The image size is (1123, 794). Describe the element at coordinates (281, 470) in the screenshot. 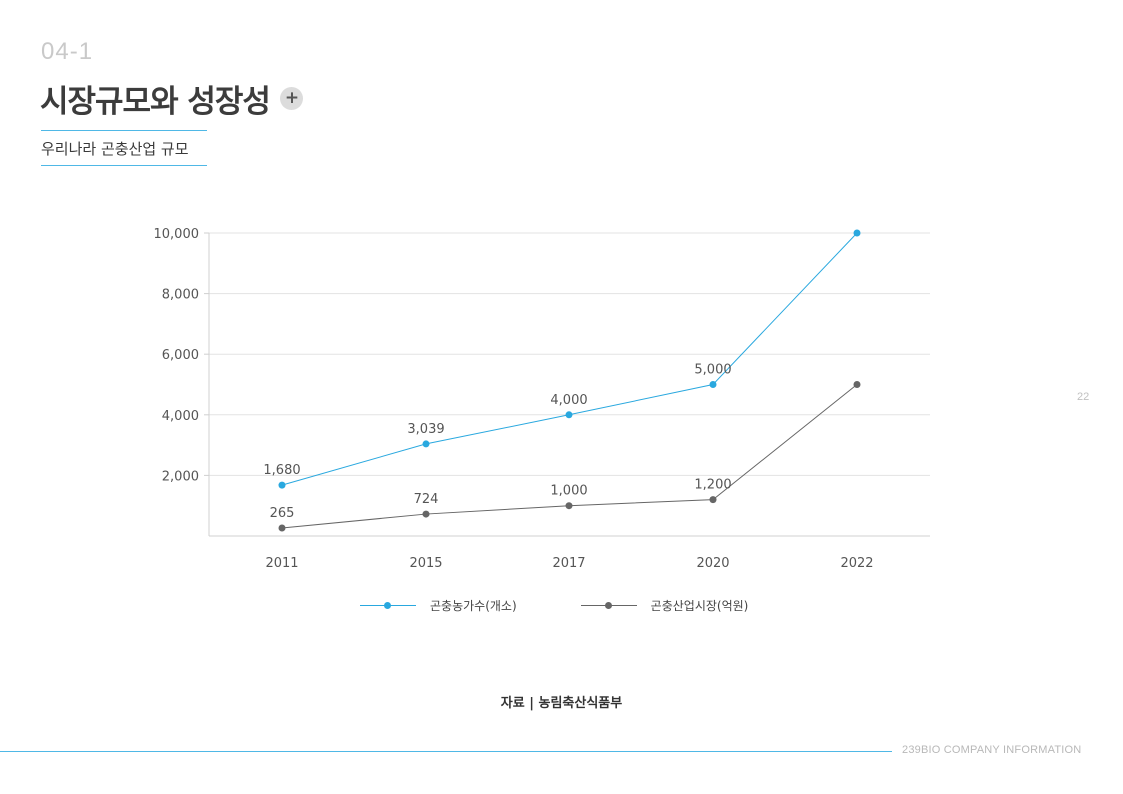

I see `data-label: 1,680` at that location.